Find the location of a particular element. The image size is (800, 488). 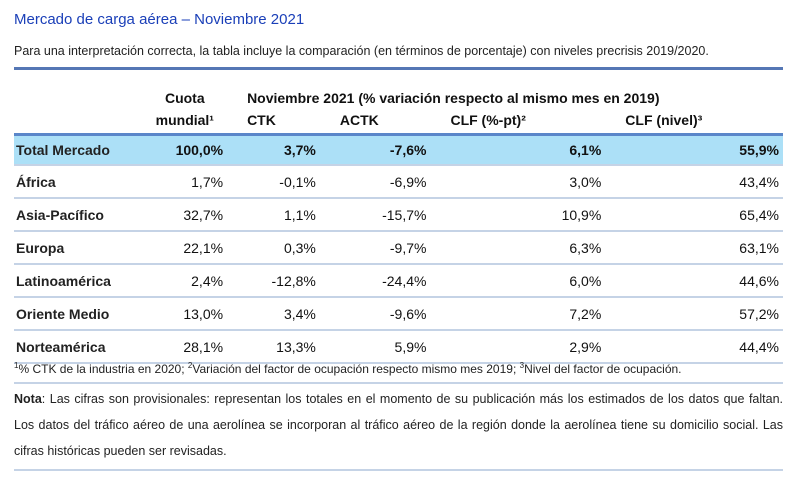

clf-pt-cell: 3,0% is located at coordinates (518, 182).